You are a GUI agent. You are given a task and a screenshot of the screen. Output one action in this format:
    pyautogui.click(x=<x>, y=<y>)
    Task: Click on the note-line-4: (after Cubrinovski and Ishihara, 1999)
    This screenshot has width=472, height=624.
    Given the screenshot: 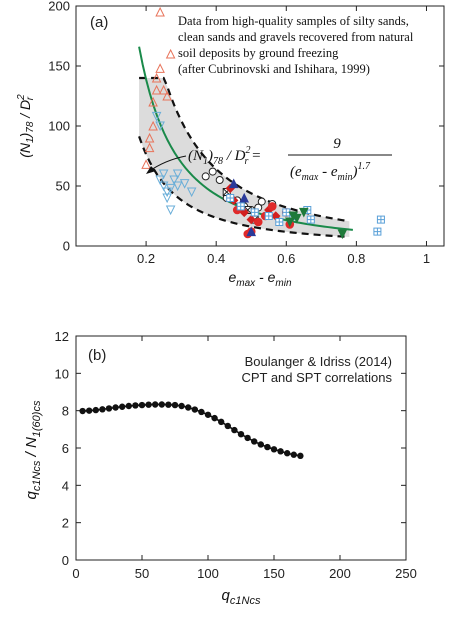 What is the action you would take?
    pyautogui.click(x=274, y=69)
    